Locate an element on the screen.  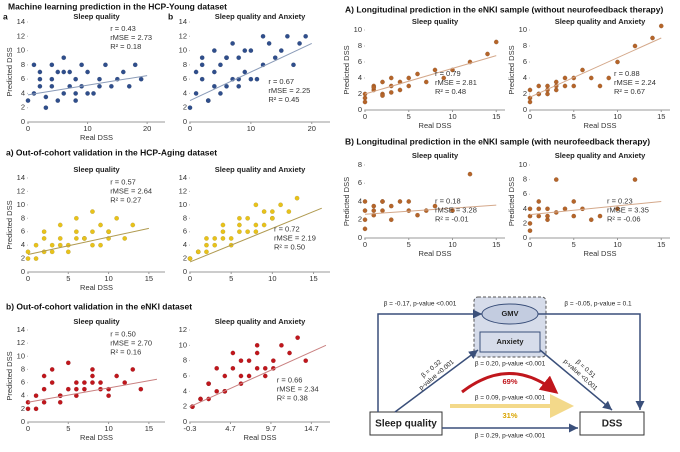
stat: rMSE = 2.25 is located at coordinates (289, 90).